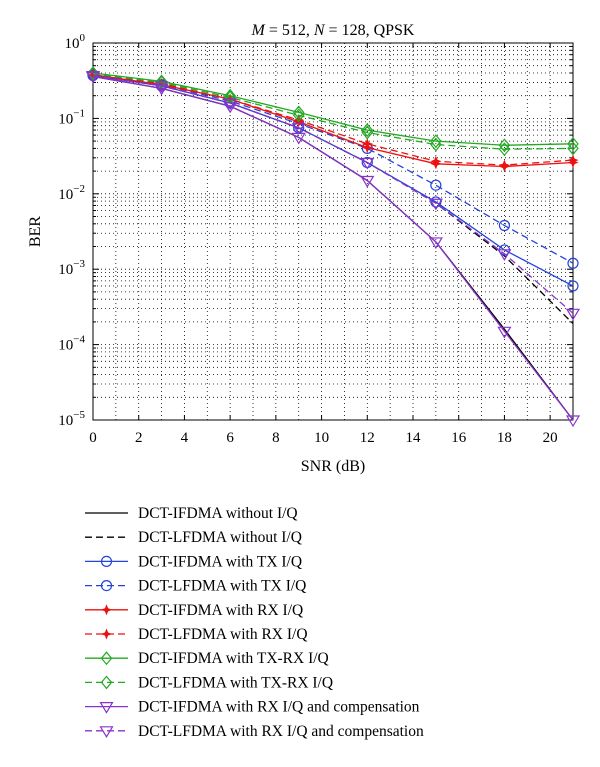  I want to click on x-tick-label: 10, so click(321, 438).